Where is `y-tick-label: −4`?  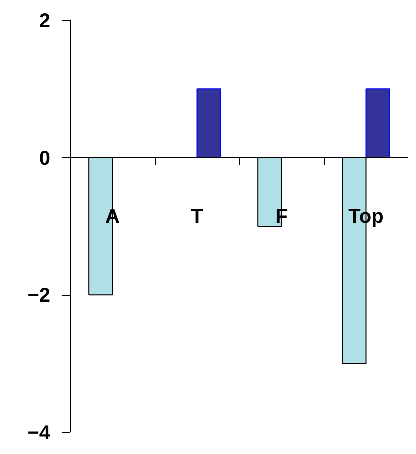 y-tick-label: −4 is located at coordinates (40, 433).